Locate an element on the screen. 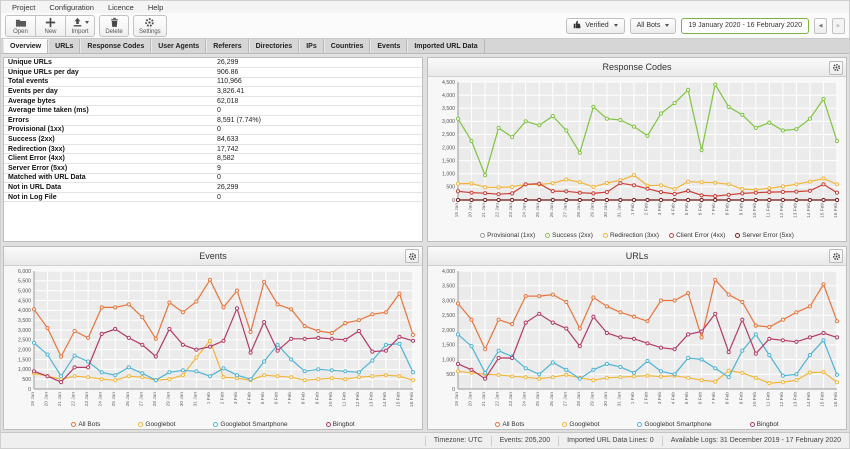 The width and height of the screenshot is (850, 449). import-dropdown-caret is located at coordinates (86, 22).